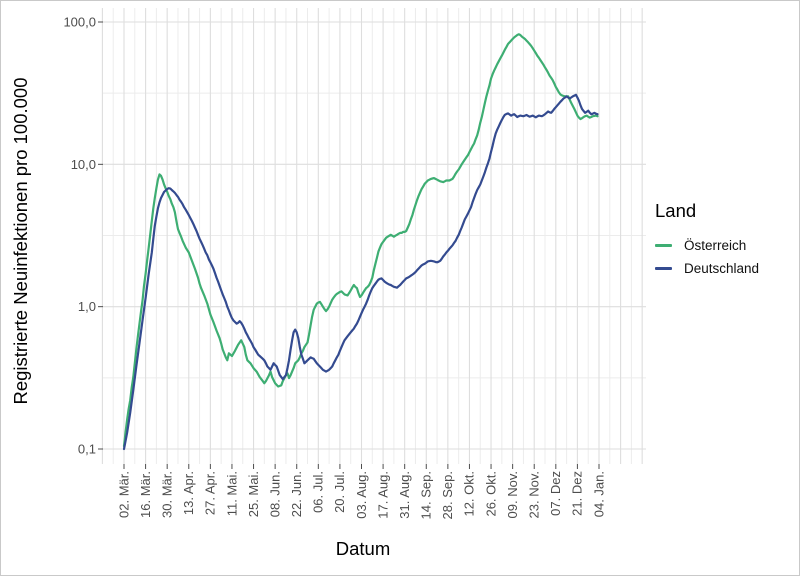 Image resolution: width=800 pixels, height=576 pixels. I want to click on y-axis-ticks: 100,0 10,0 1,0 0,1, so click(83, 236).